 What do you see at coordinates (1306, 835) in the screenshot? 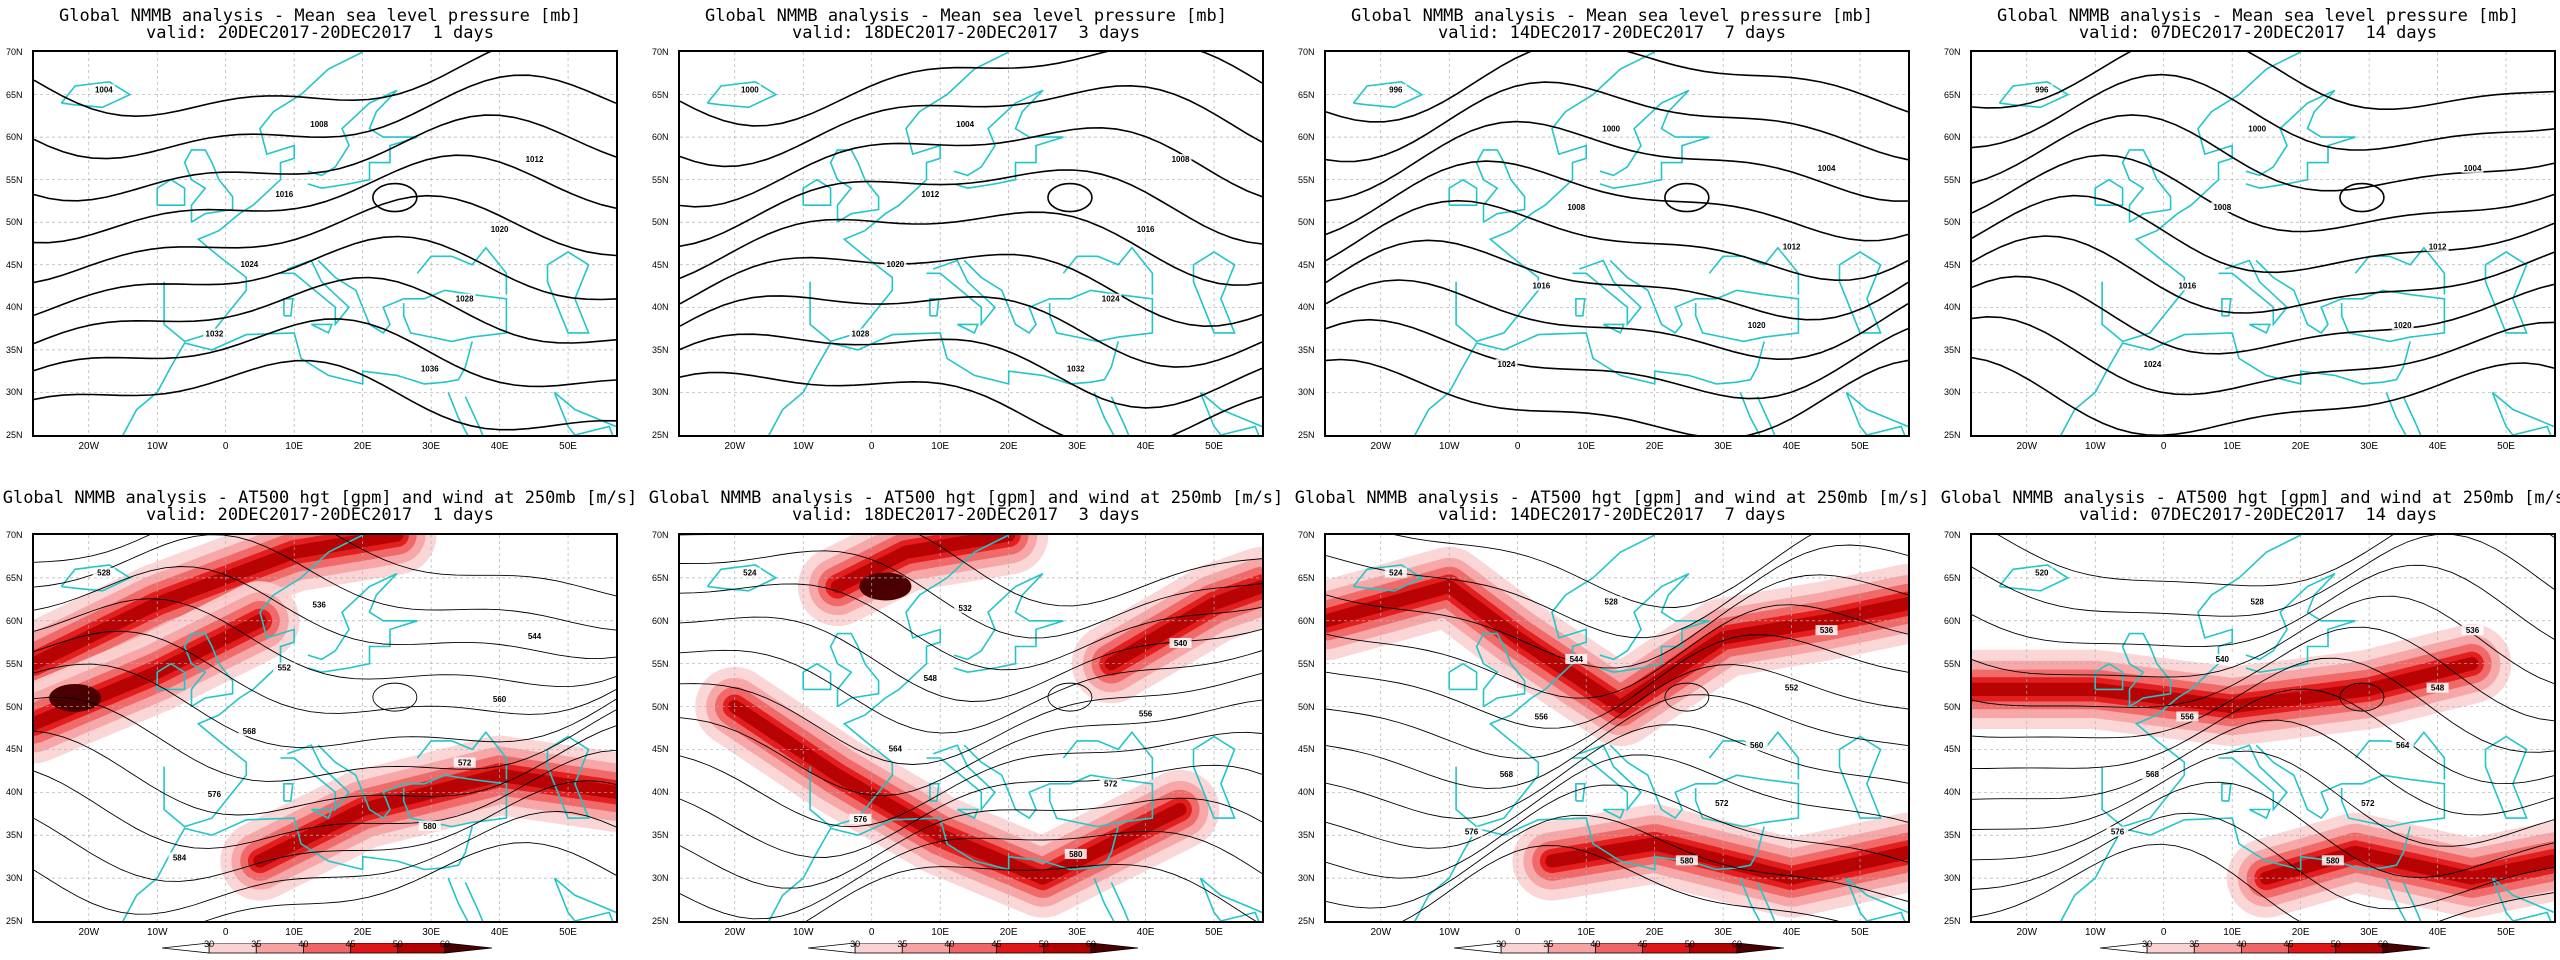
I see `latitude-label: 35N` at bounding box center [1306, 835].